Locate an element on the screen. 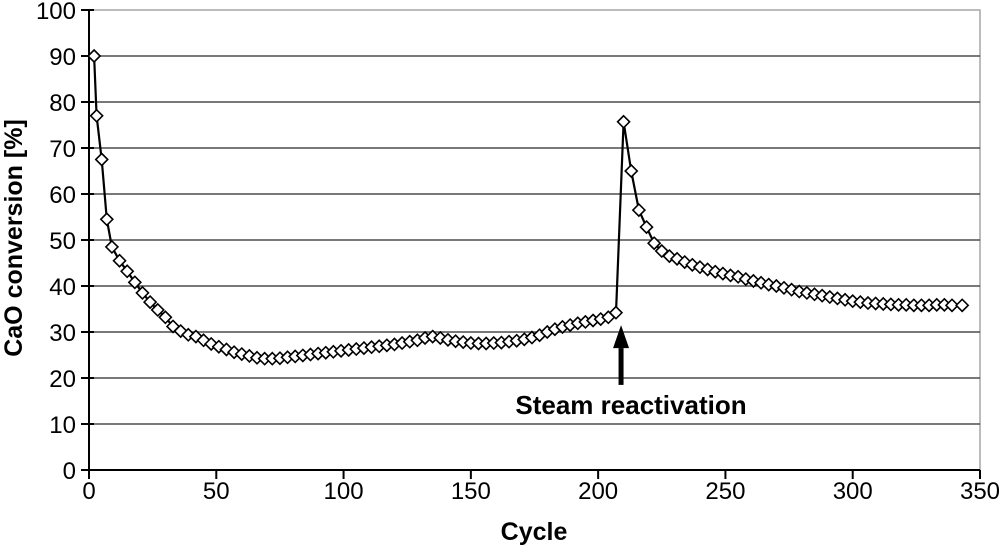 This screenshot has width=1000, height=552. y-tick-label-50: 50 is located at coordinates (62, 241).